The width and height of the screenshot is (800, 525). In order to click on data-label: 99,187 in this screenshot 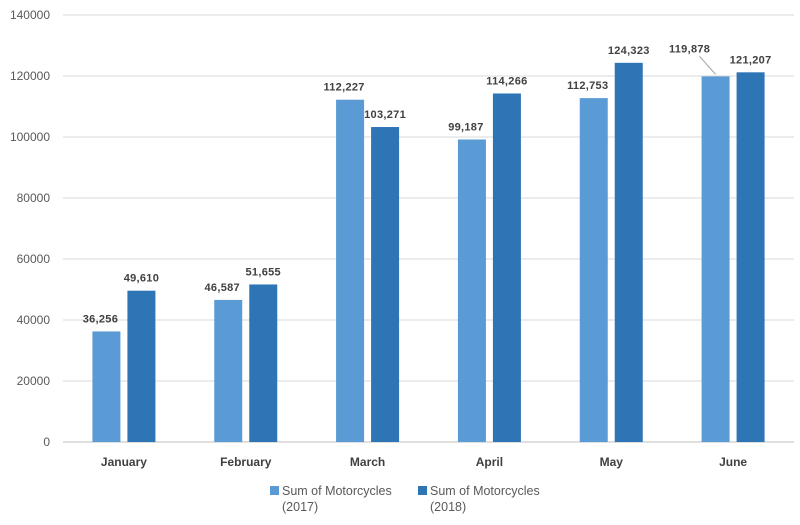, I will do `click(465, 127)`.